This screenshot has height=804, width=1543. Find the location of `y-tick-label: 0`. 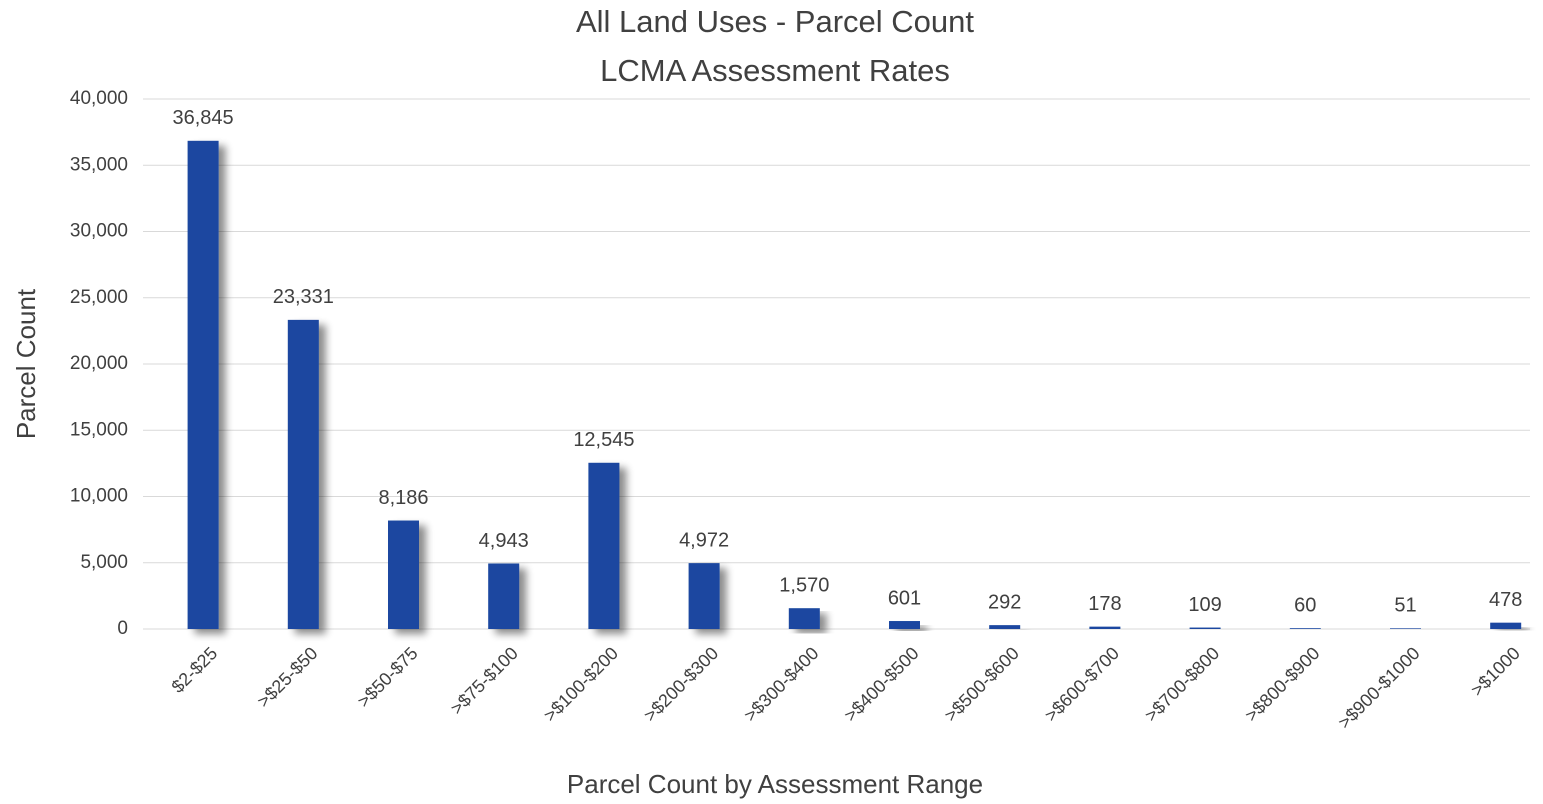

y-tick-label: 0 is located at coordinates (122, 628).